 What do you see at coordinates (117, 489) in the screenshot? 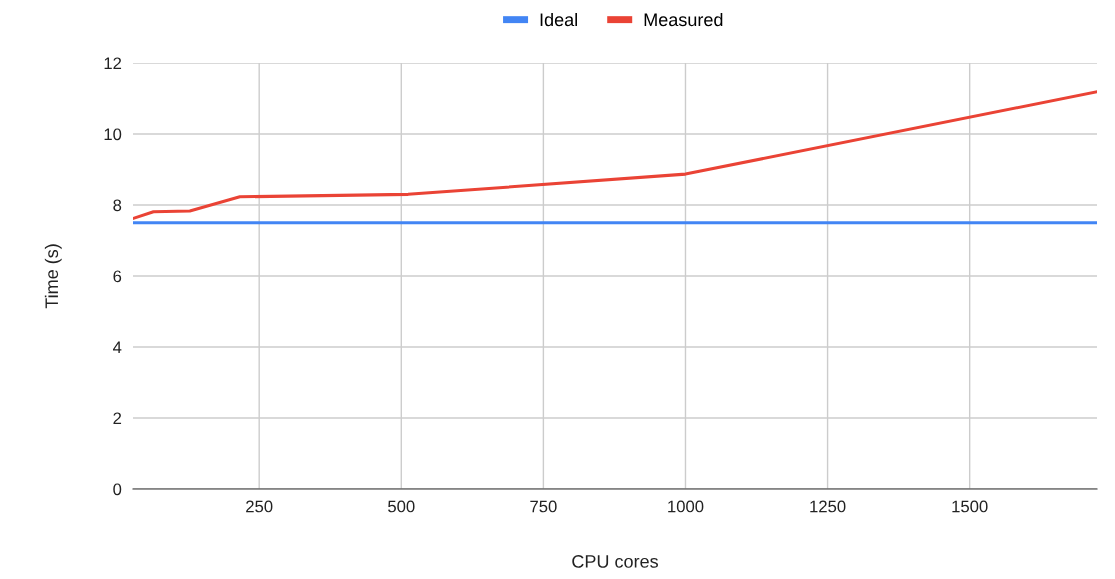
I see `y-tick-label: 0` at bounding box center [117, 489].